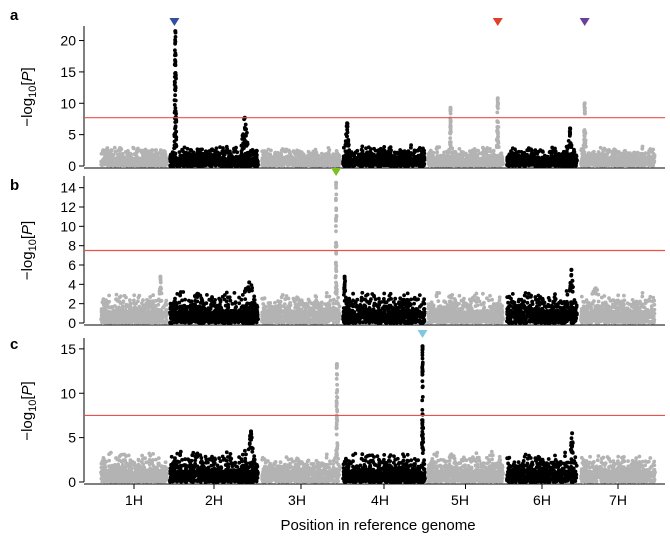 Image resolution: width=670 pixels, height=537 pixels. I want to click on y-tick-label-a-15: 15, so click(68, 72).